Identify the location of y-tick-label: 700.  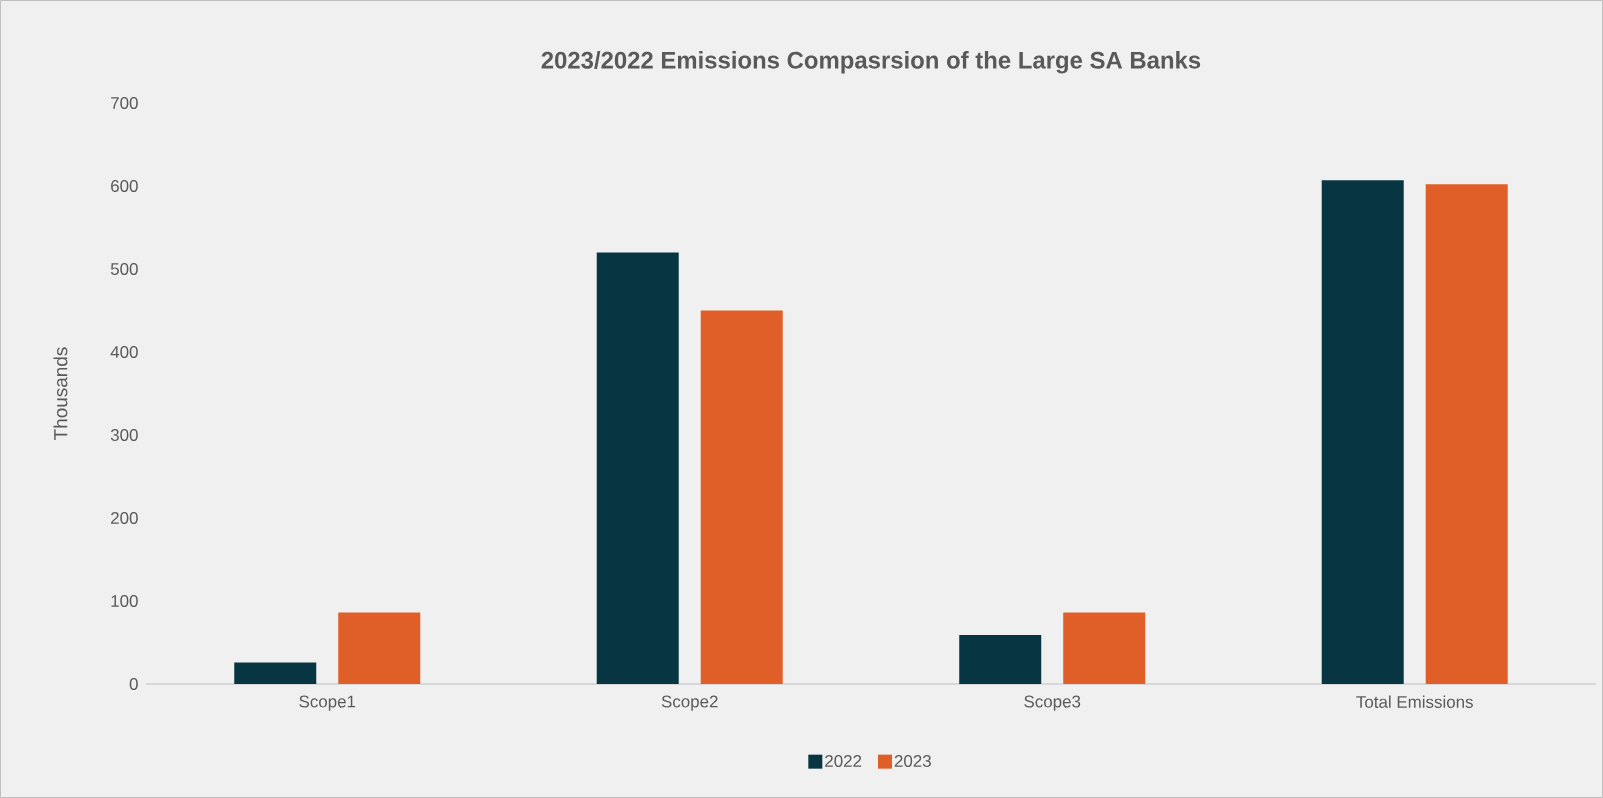
(124, 103).